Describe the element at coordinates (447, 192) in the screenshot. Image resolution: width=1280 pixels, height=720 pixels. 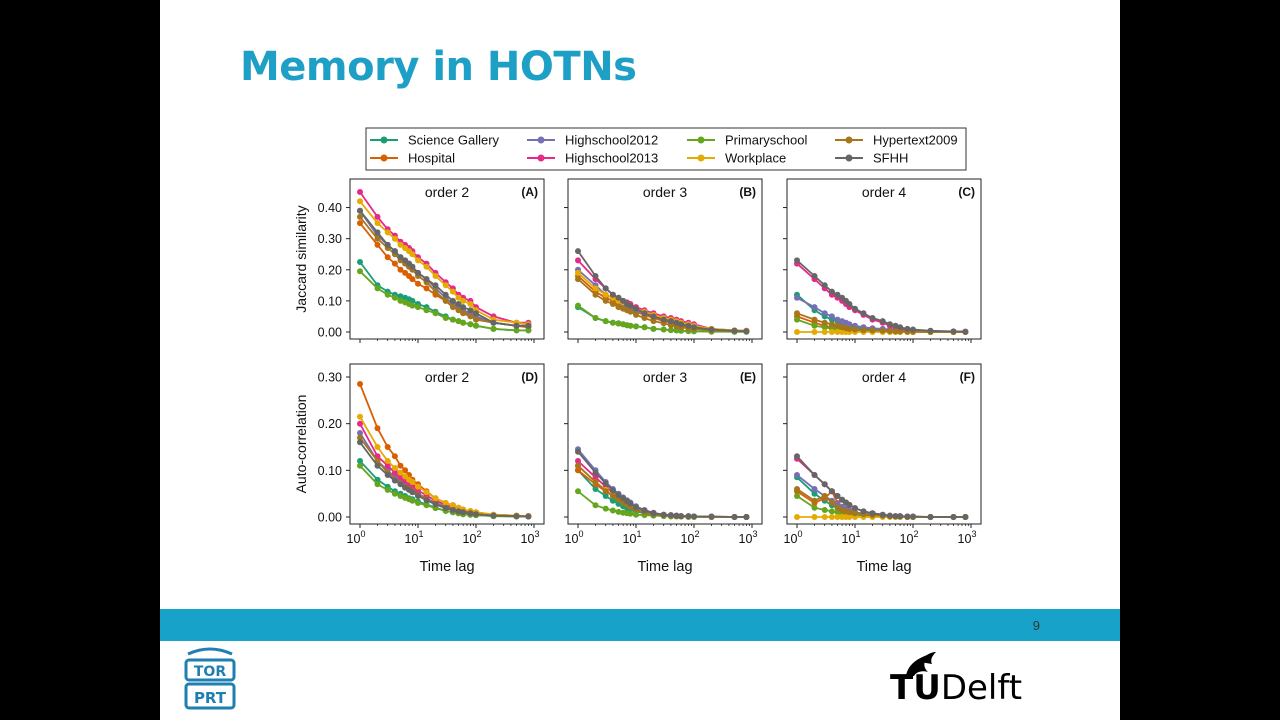
I see `panel-order-label: order 2` at that location.